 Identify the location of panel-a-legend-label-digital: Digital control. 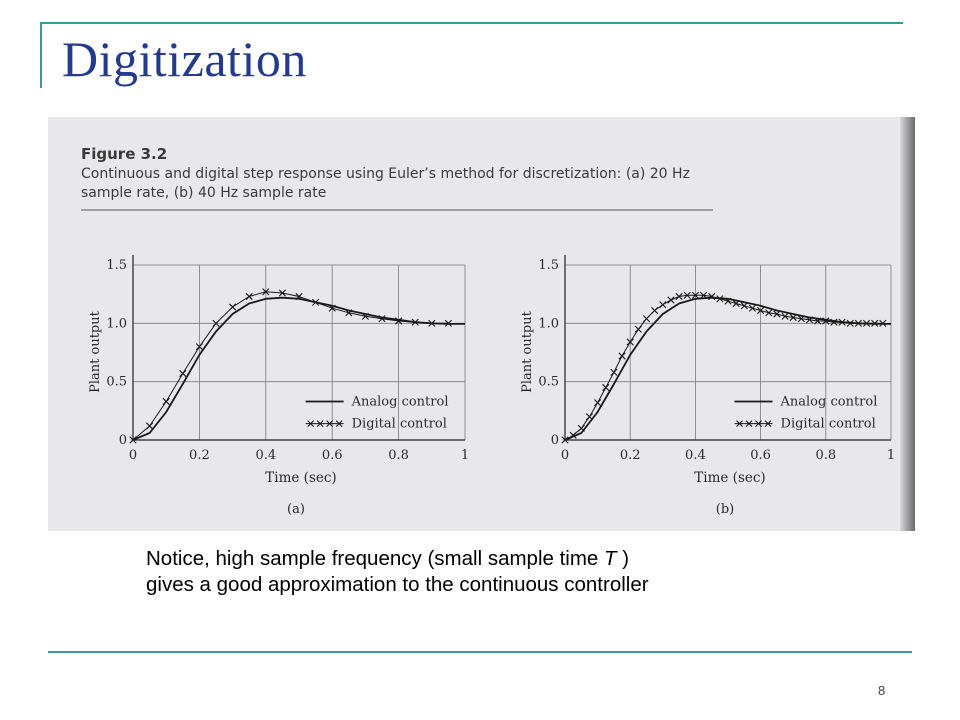
(399, 424).